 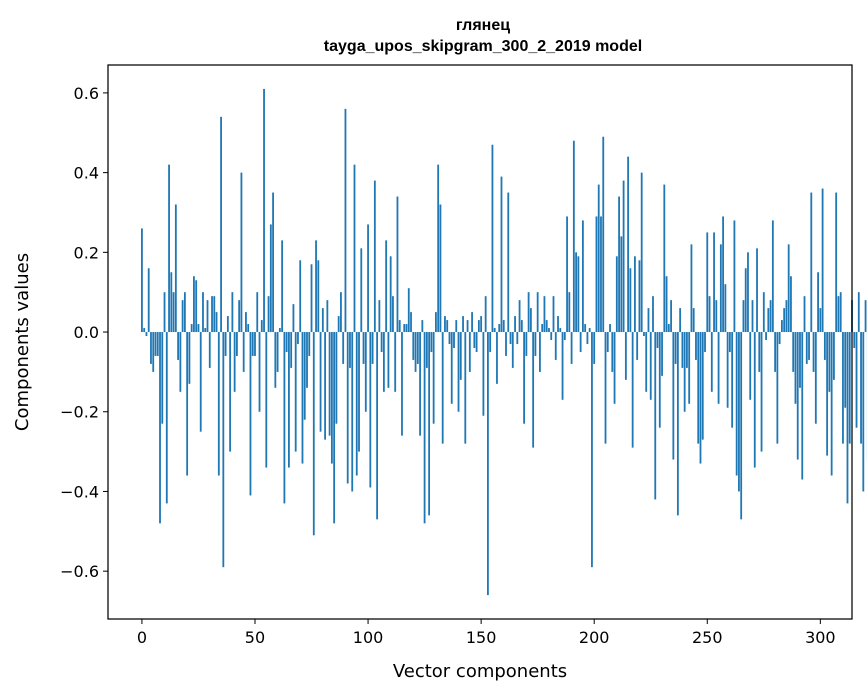 What do you see at coordinates (22, 342) in the screenshot?
I see `y-axis-label: Components values` at bounding box center [22, 342].